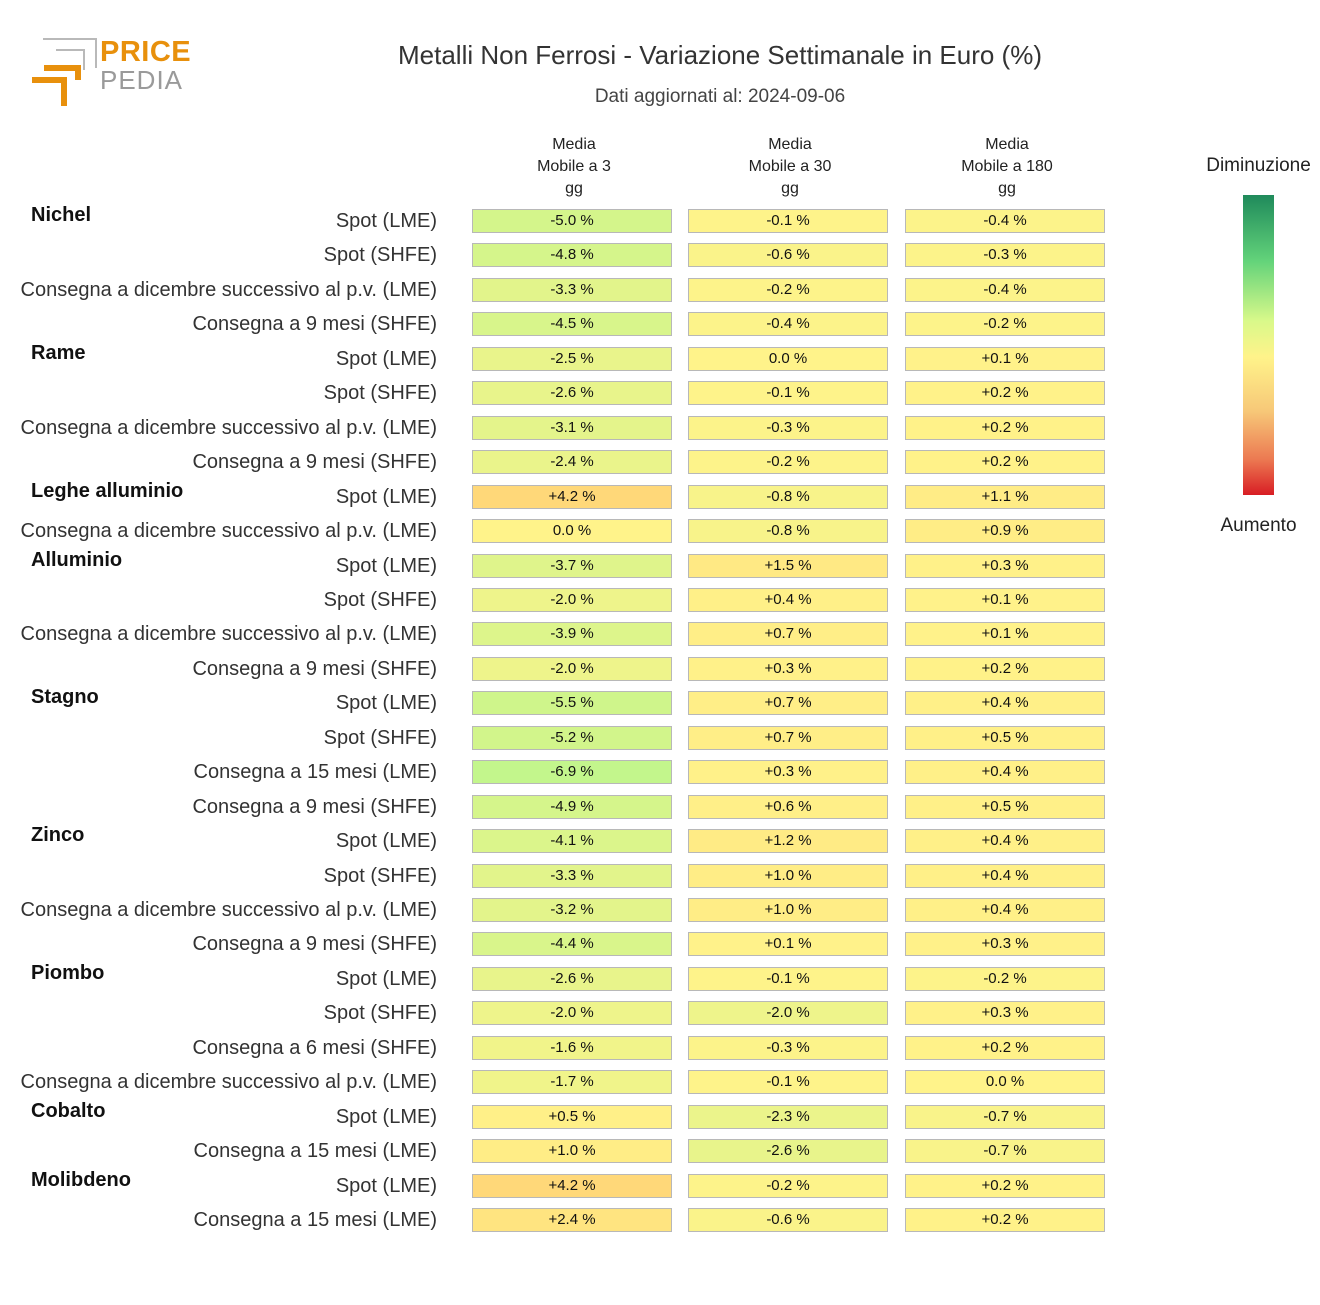 The height and width of the screenshot is (1305, 1320). I want to click on legend-bottom-label: Aumento, so click(1258, 525).